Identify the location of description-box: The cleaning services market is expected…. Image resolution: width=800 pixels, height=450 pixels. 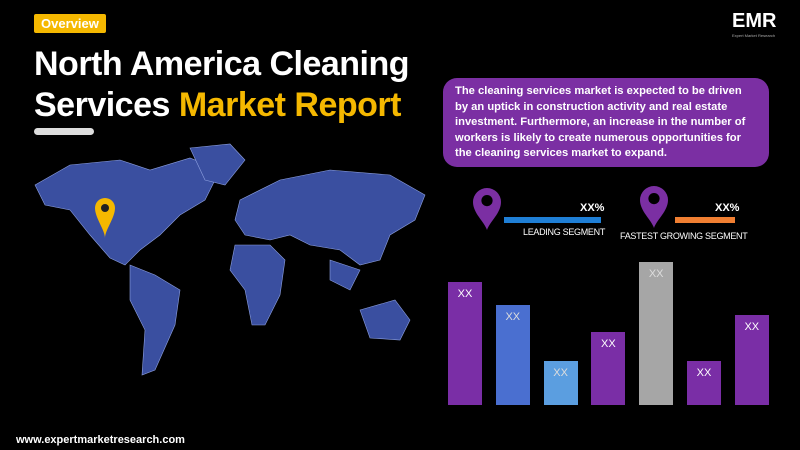
(606, 122).